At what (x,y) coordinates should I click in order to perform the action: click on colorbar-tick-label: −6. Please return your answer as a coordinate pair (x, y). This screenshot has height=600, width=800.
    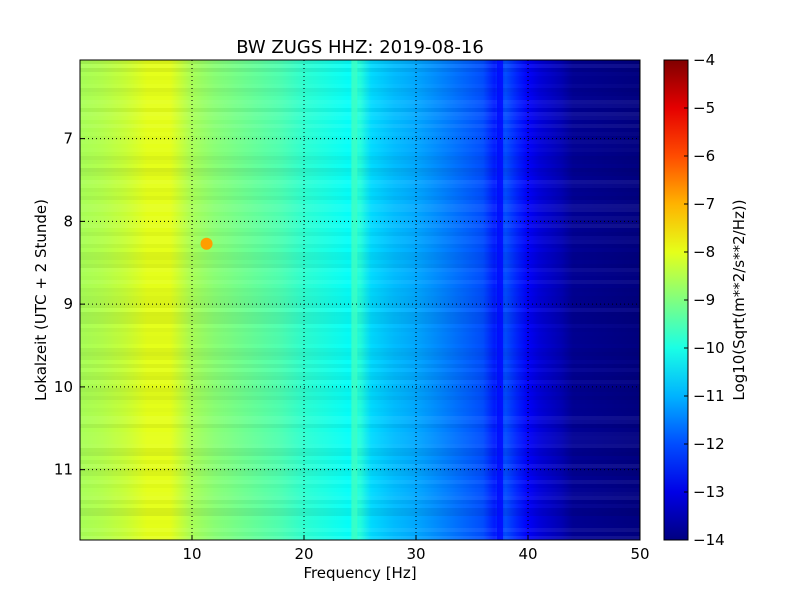
    Looking at the image, I should click on (704, 156).